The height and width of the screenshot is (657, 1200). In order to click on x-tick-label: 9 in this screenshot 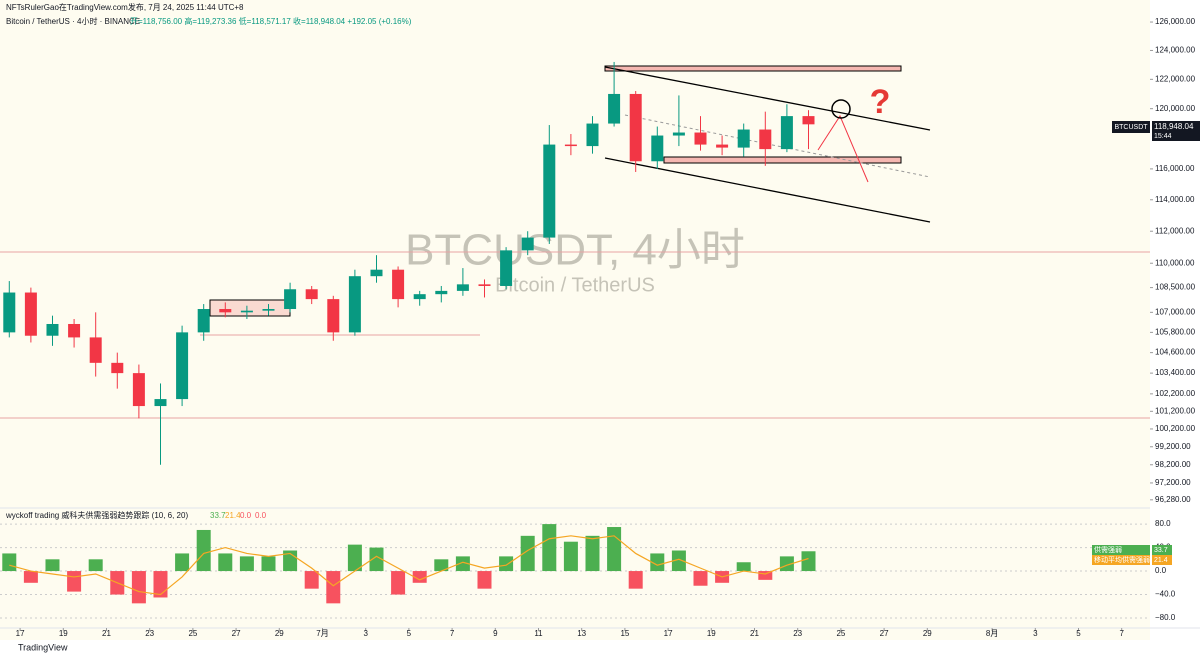, I will do `click(495, 633)`.